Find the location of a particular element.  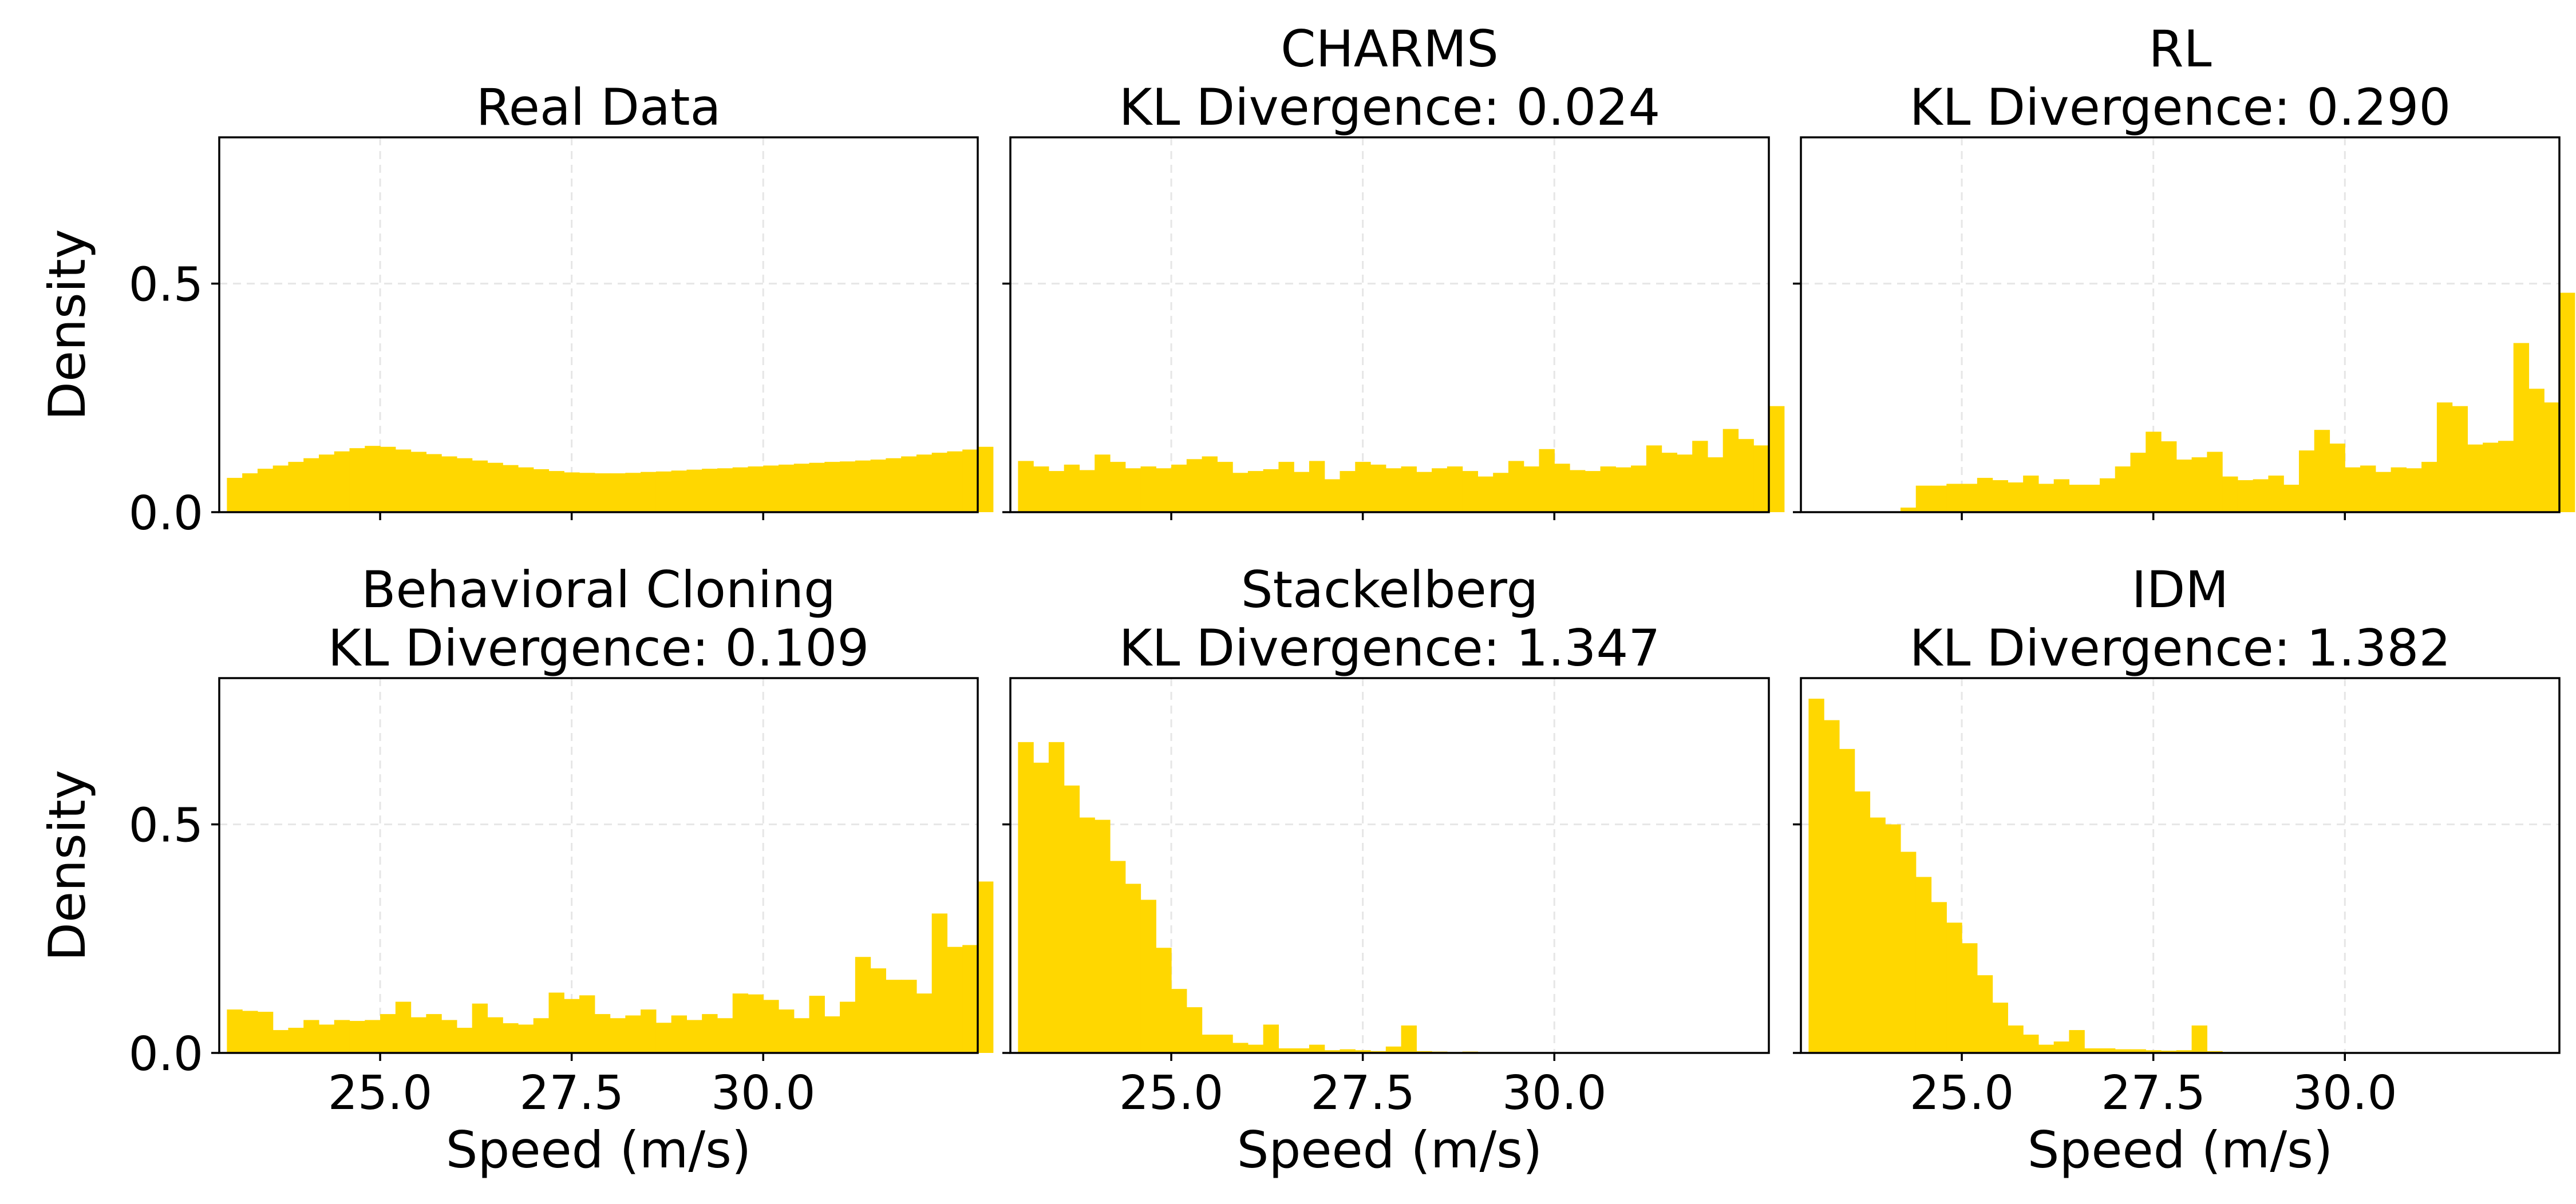

panel-subtitle: KL Divergence: 0.024 is located at coordinates (1390, 107).